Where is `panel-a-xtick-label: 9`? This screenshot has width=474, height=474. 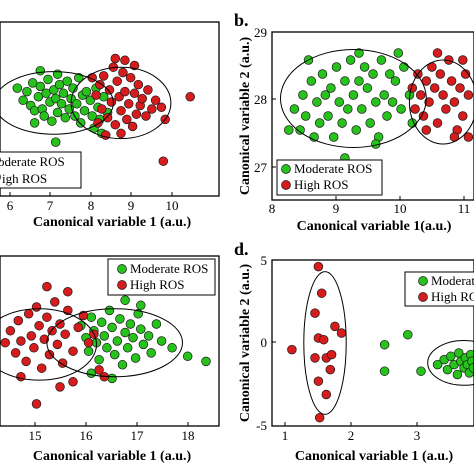
panel-a-xtick-label: 9 is located at coordinates (131, 205).